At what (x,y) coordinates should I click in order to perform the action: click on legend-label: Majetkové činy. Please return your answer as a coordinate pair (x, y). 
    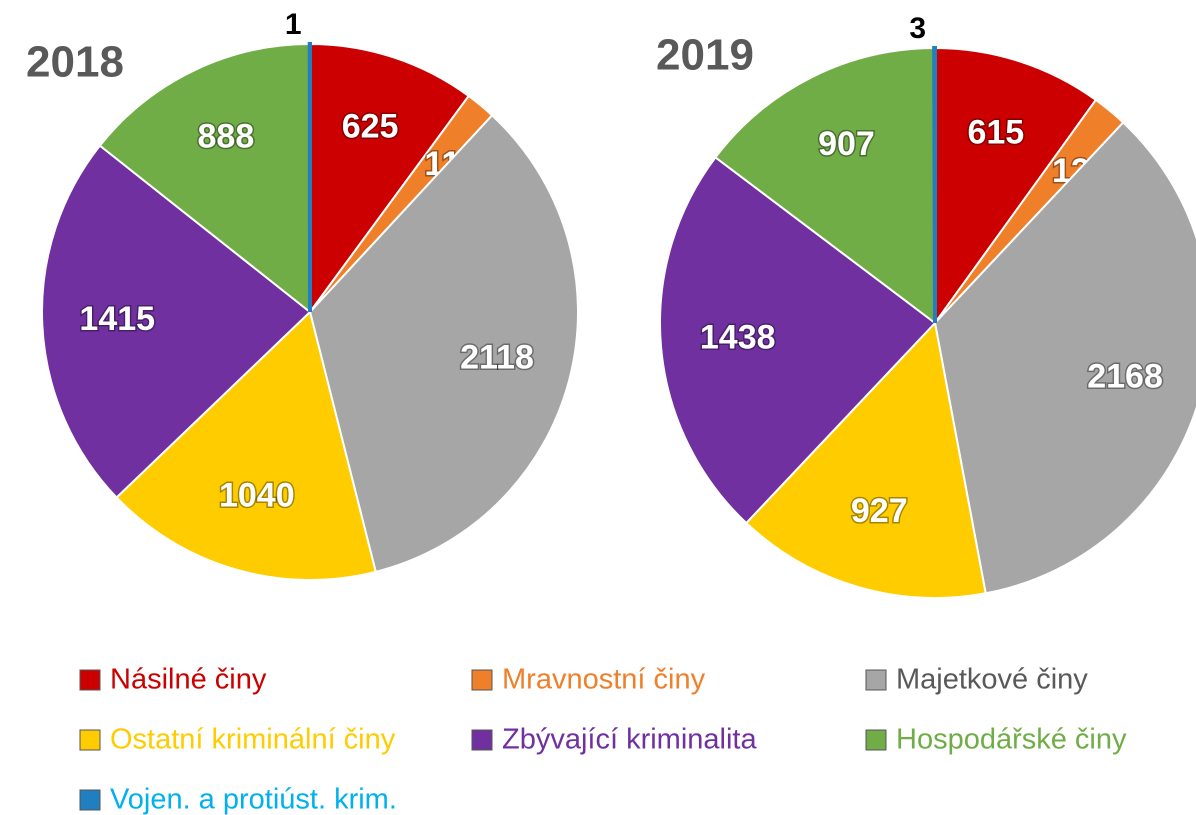
    Looking at the image, I should click on (992, 680).